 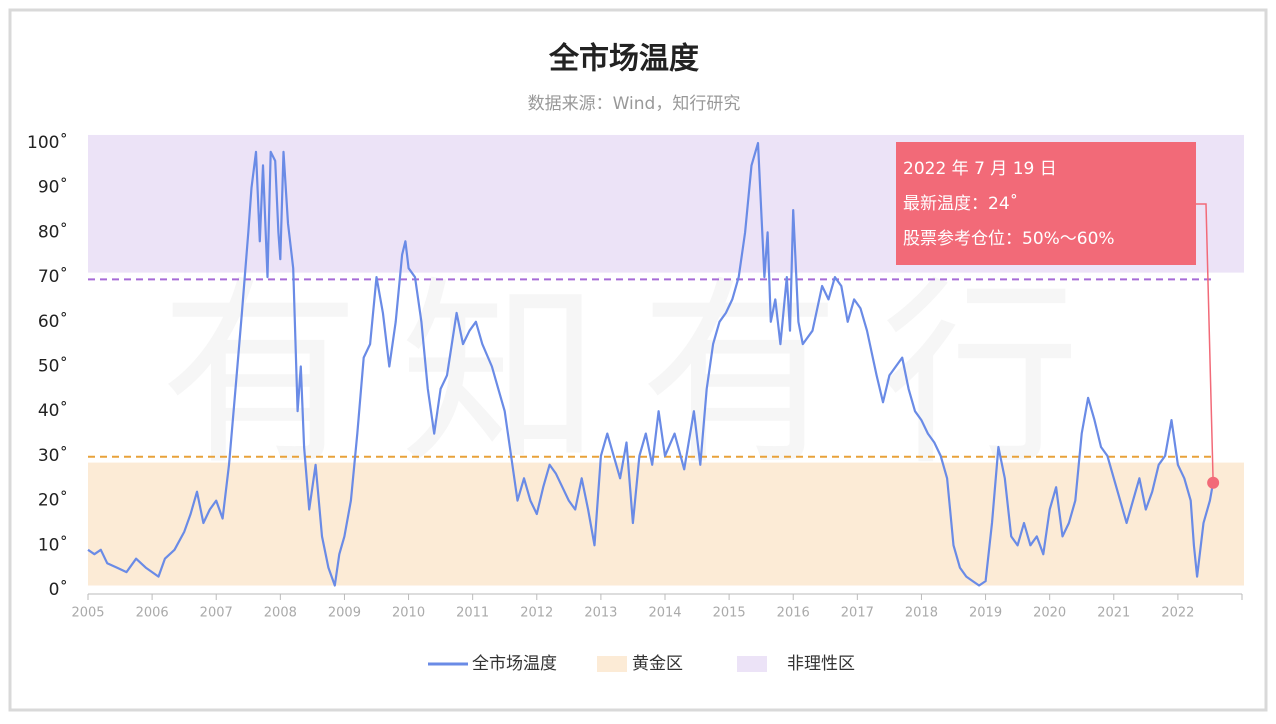 I want to click on latest-point, so click(x=1213, y=482).